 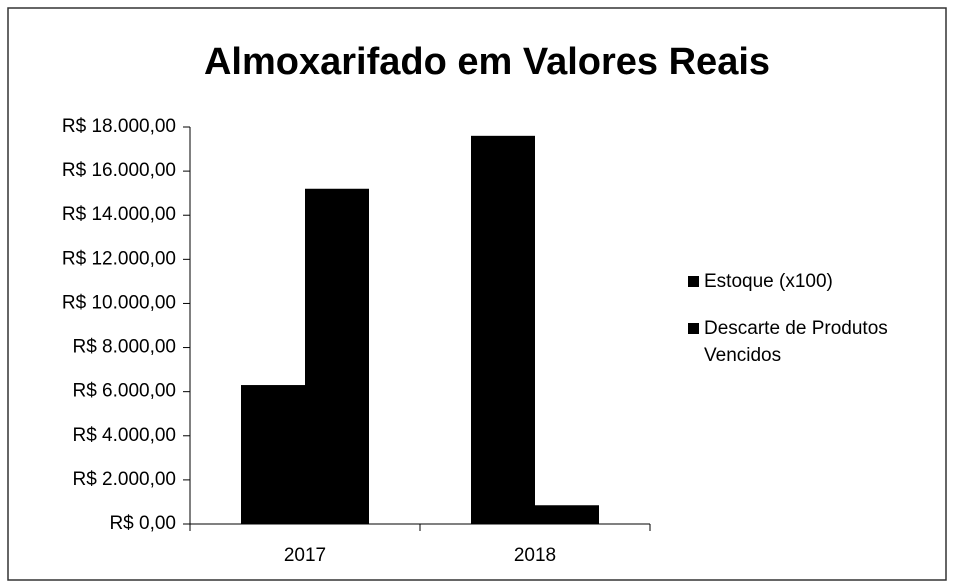 I want to click on y-tick-label: R$ 14.000,00, so click(x=119, y=214).